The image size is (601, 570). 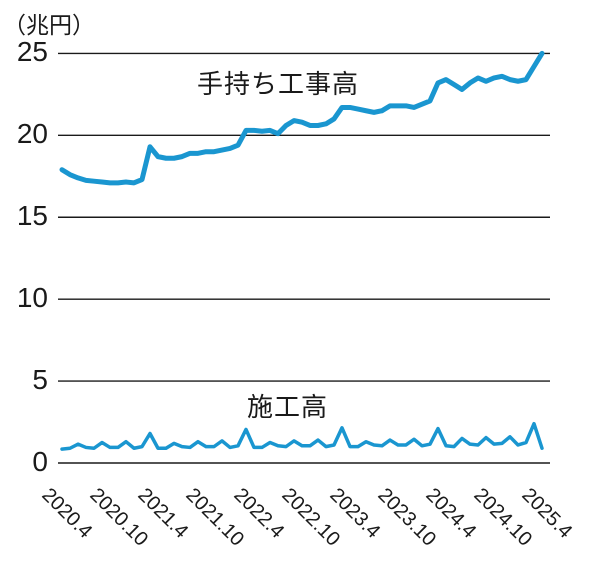 What do you see at coordinates (40, 380) in the screenshot?
I see `y-tick-label: 5` at bounding box center [40, 380].